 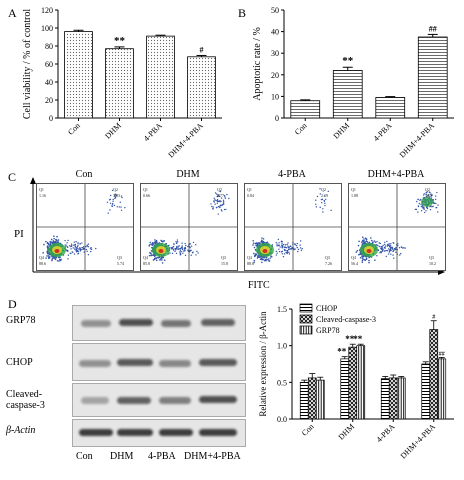 What do you see at coordinates (162, 456) in the screenshot?
I see `lane-label-4pba: 4-PBA` at bounding box center [162, 456].